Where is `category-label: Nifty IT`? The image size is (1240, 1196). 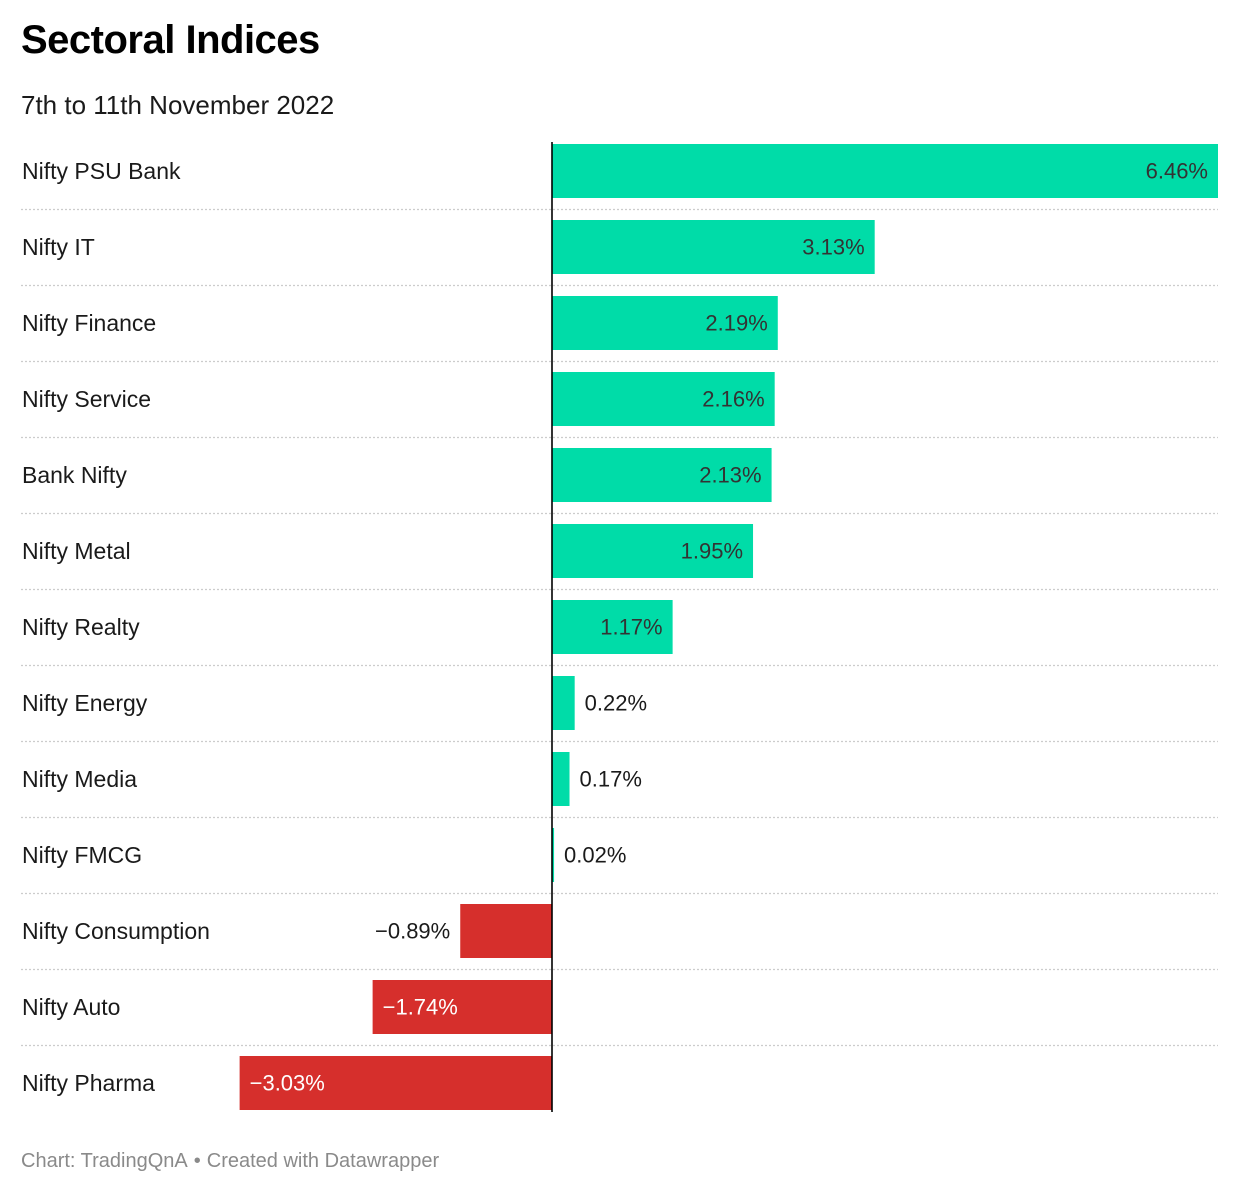 category-label: Nifty IT is located at coordinates (58, 247).